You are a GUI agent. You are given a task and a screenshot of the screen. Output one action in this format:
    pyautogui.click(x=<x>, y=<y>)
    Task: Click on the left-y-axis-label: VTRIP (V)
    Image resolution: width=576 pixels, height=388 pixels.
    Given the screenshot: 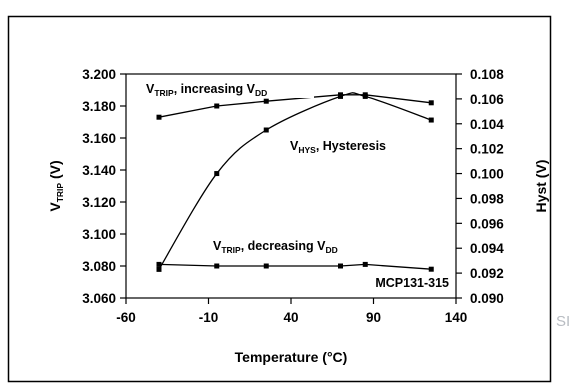 What is the action you would take?
    pyautogui.click(x=56, y=185)
    